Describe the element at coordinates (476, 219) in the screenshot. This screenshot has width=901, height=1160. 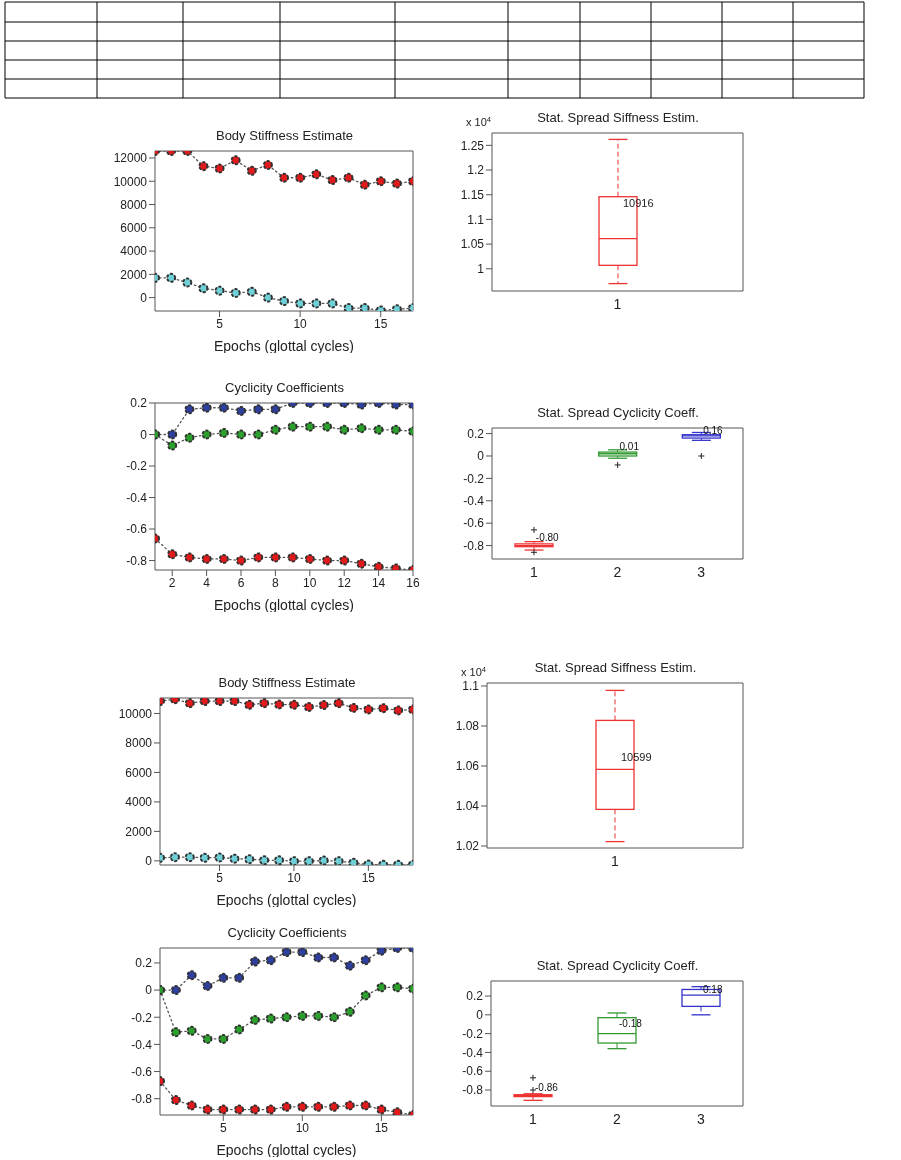
I see `y-tick-label: 1.1` at that location.